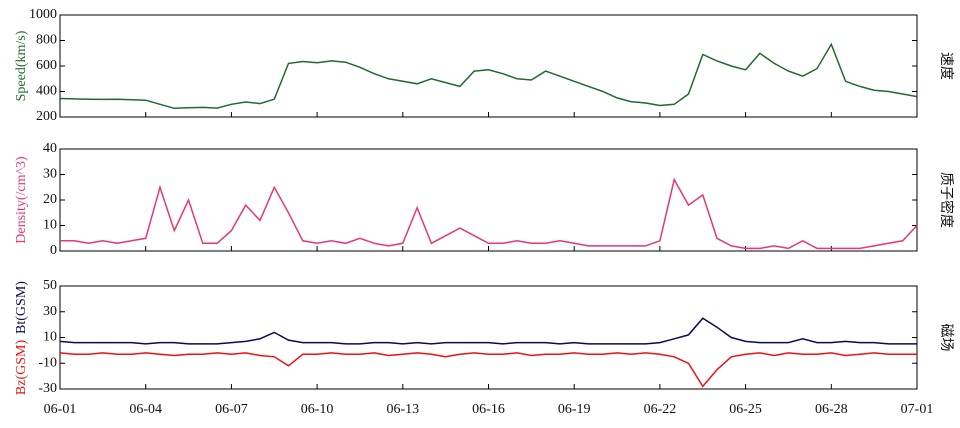 The image size is (960, 428). I want to click on y-axis-label: Bt(GSM), so click(21, 307).